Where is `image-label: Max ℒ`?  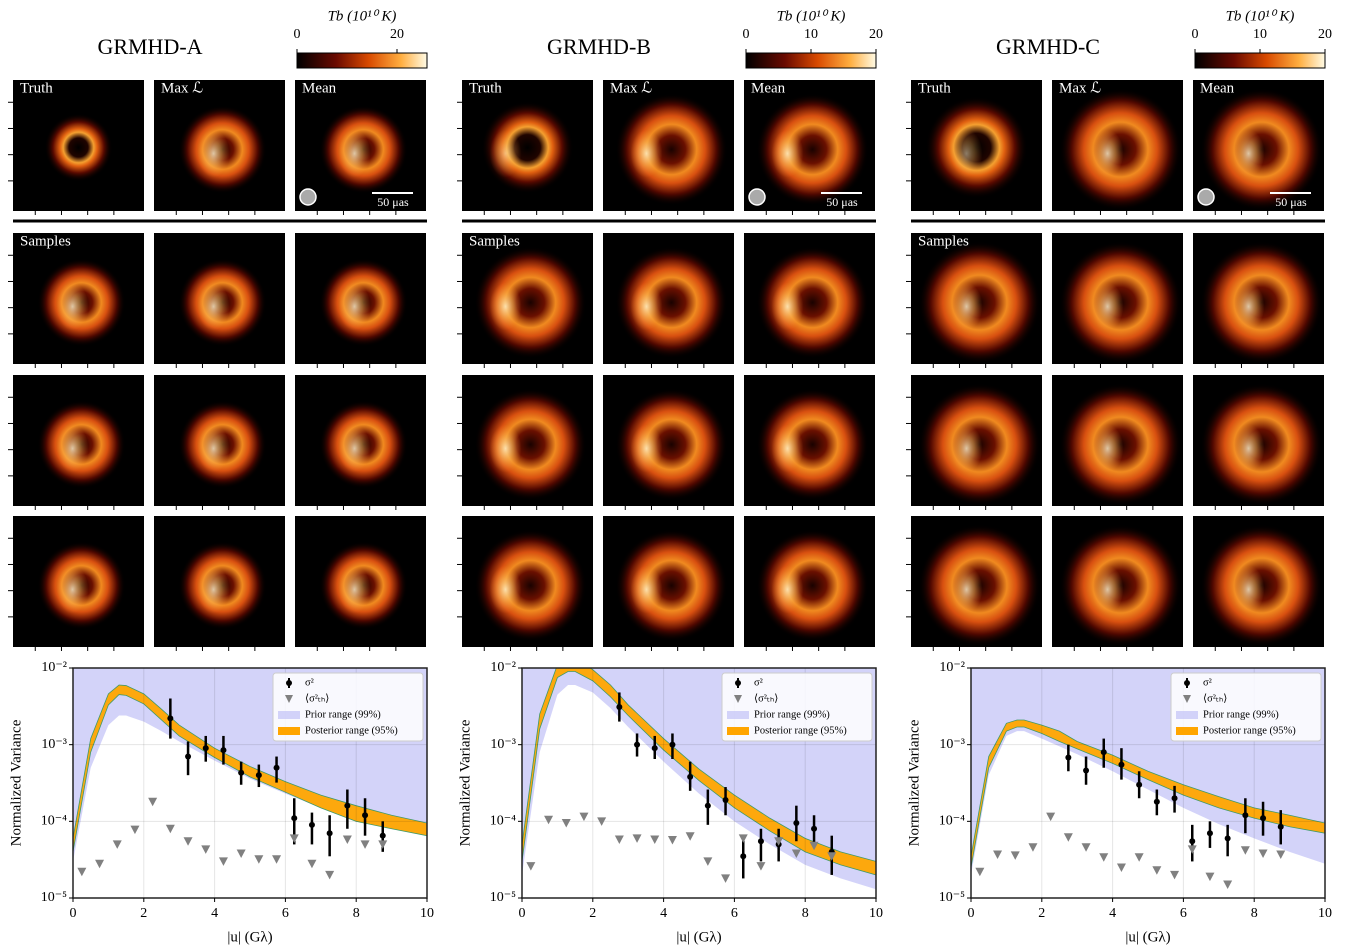
image-label: Max ℒ is located at coordinates (631, 88).